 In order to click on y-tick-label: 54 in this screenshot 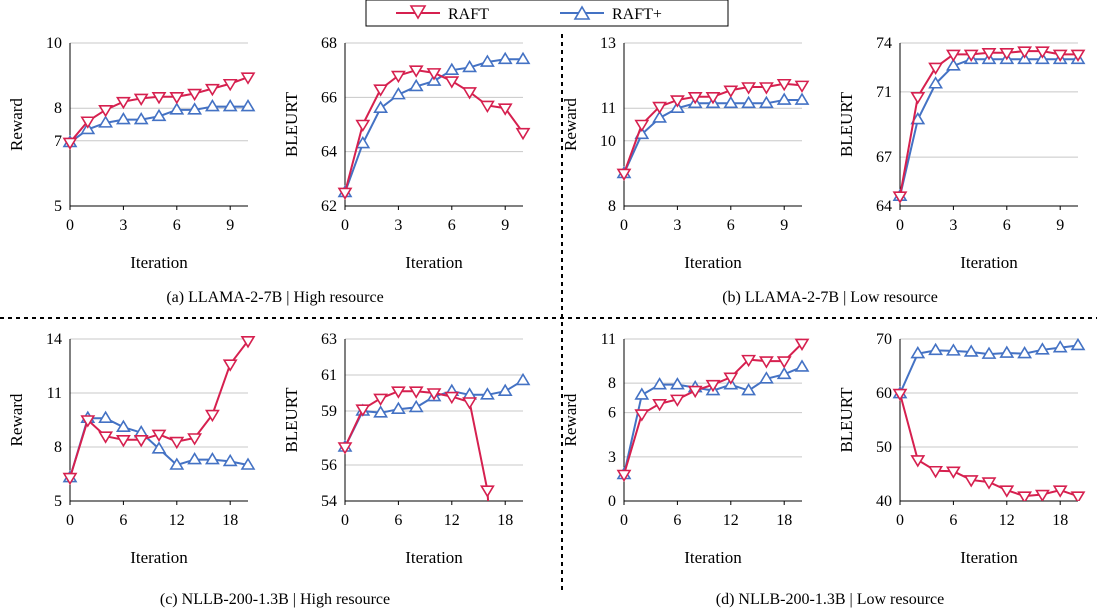, I will do `click(329, 501)`.